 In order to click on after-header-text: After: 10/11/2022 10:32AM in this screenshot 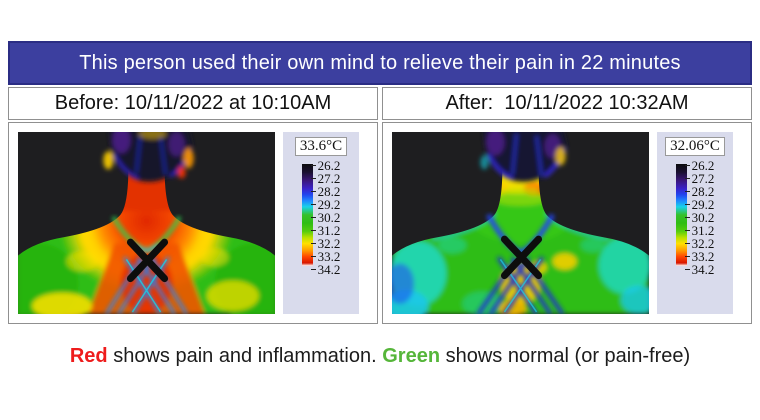, I will do `click(567, 103)`.